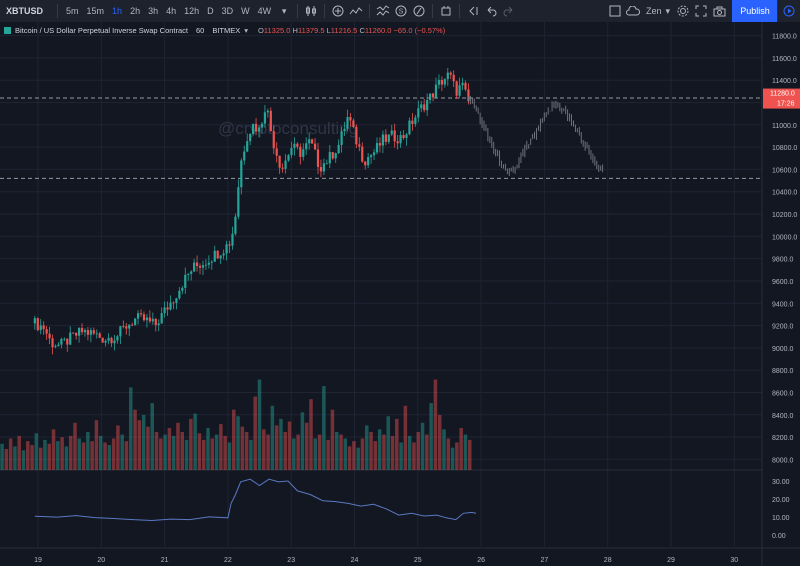 The image size is (800, 566). Describe the element at coordinates (783, 416) in the screenshot. I see `price-tick-label: 8400.0` at that location.